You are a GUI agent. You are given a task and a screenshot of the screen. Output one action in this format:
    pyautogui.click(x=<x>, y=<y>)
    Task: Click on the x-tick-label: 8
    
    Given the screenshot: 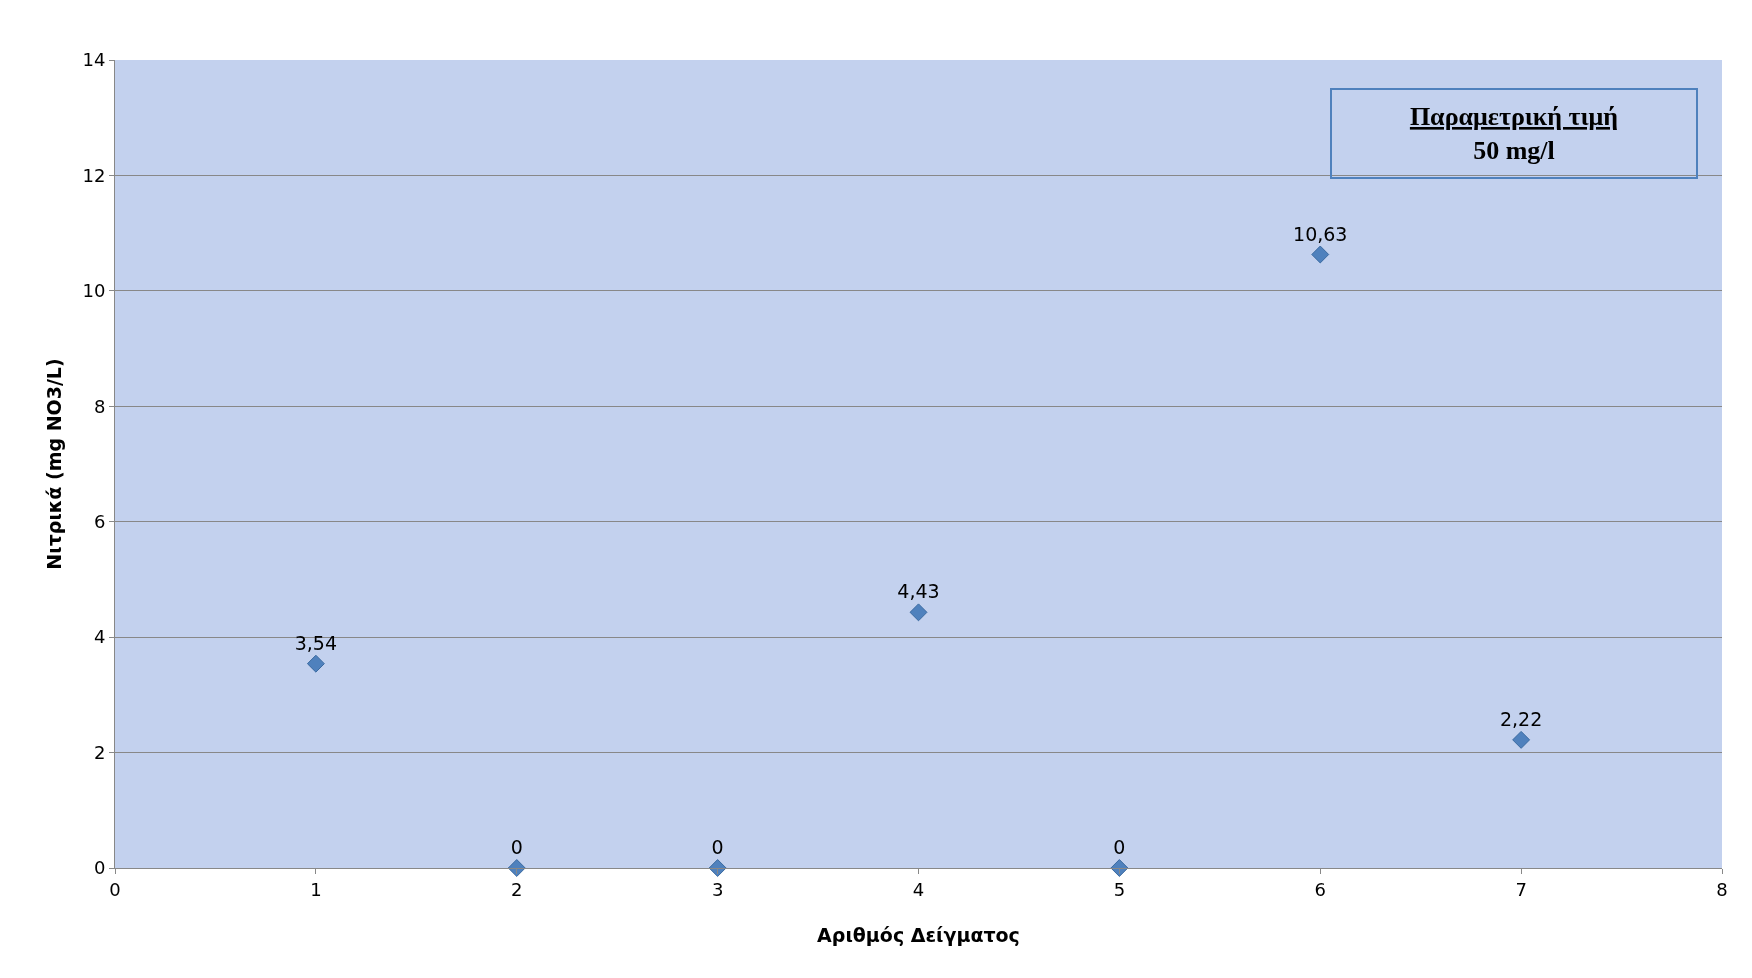 What is the action you would take?
    pyautogui.click(x=1722, y=889)
    